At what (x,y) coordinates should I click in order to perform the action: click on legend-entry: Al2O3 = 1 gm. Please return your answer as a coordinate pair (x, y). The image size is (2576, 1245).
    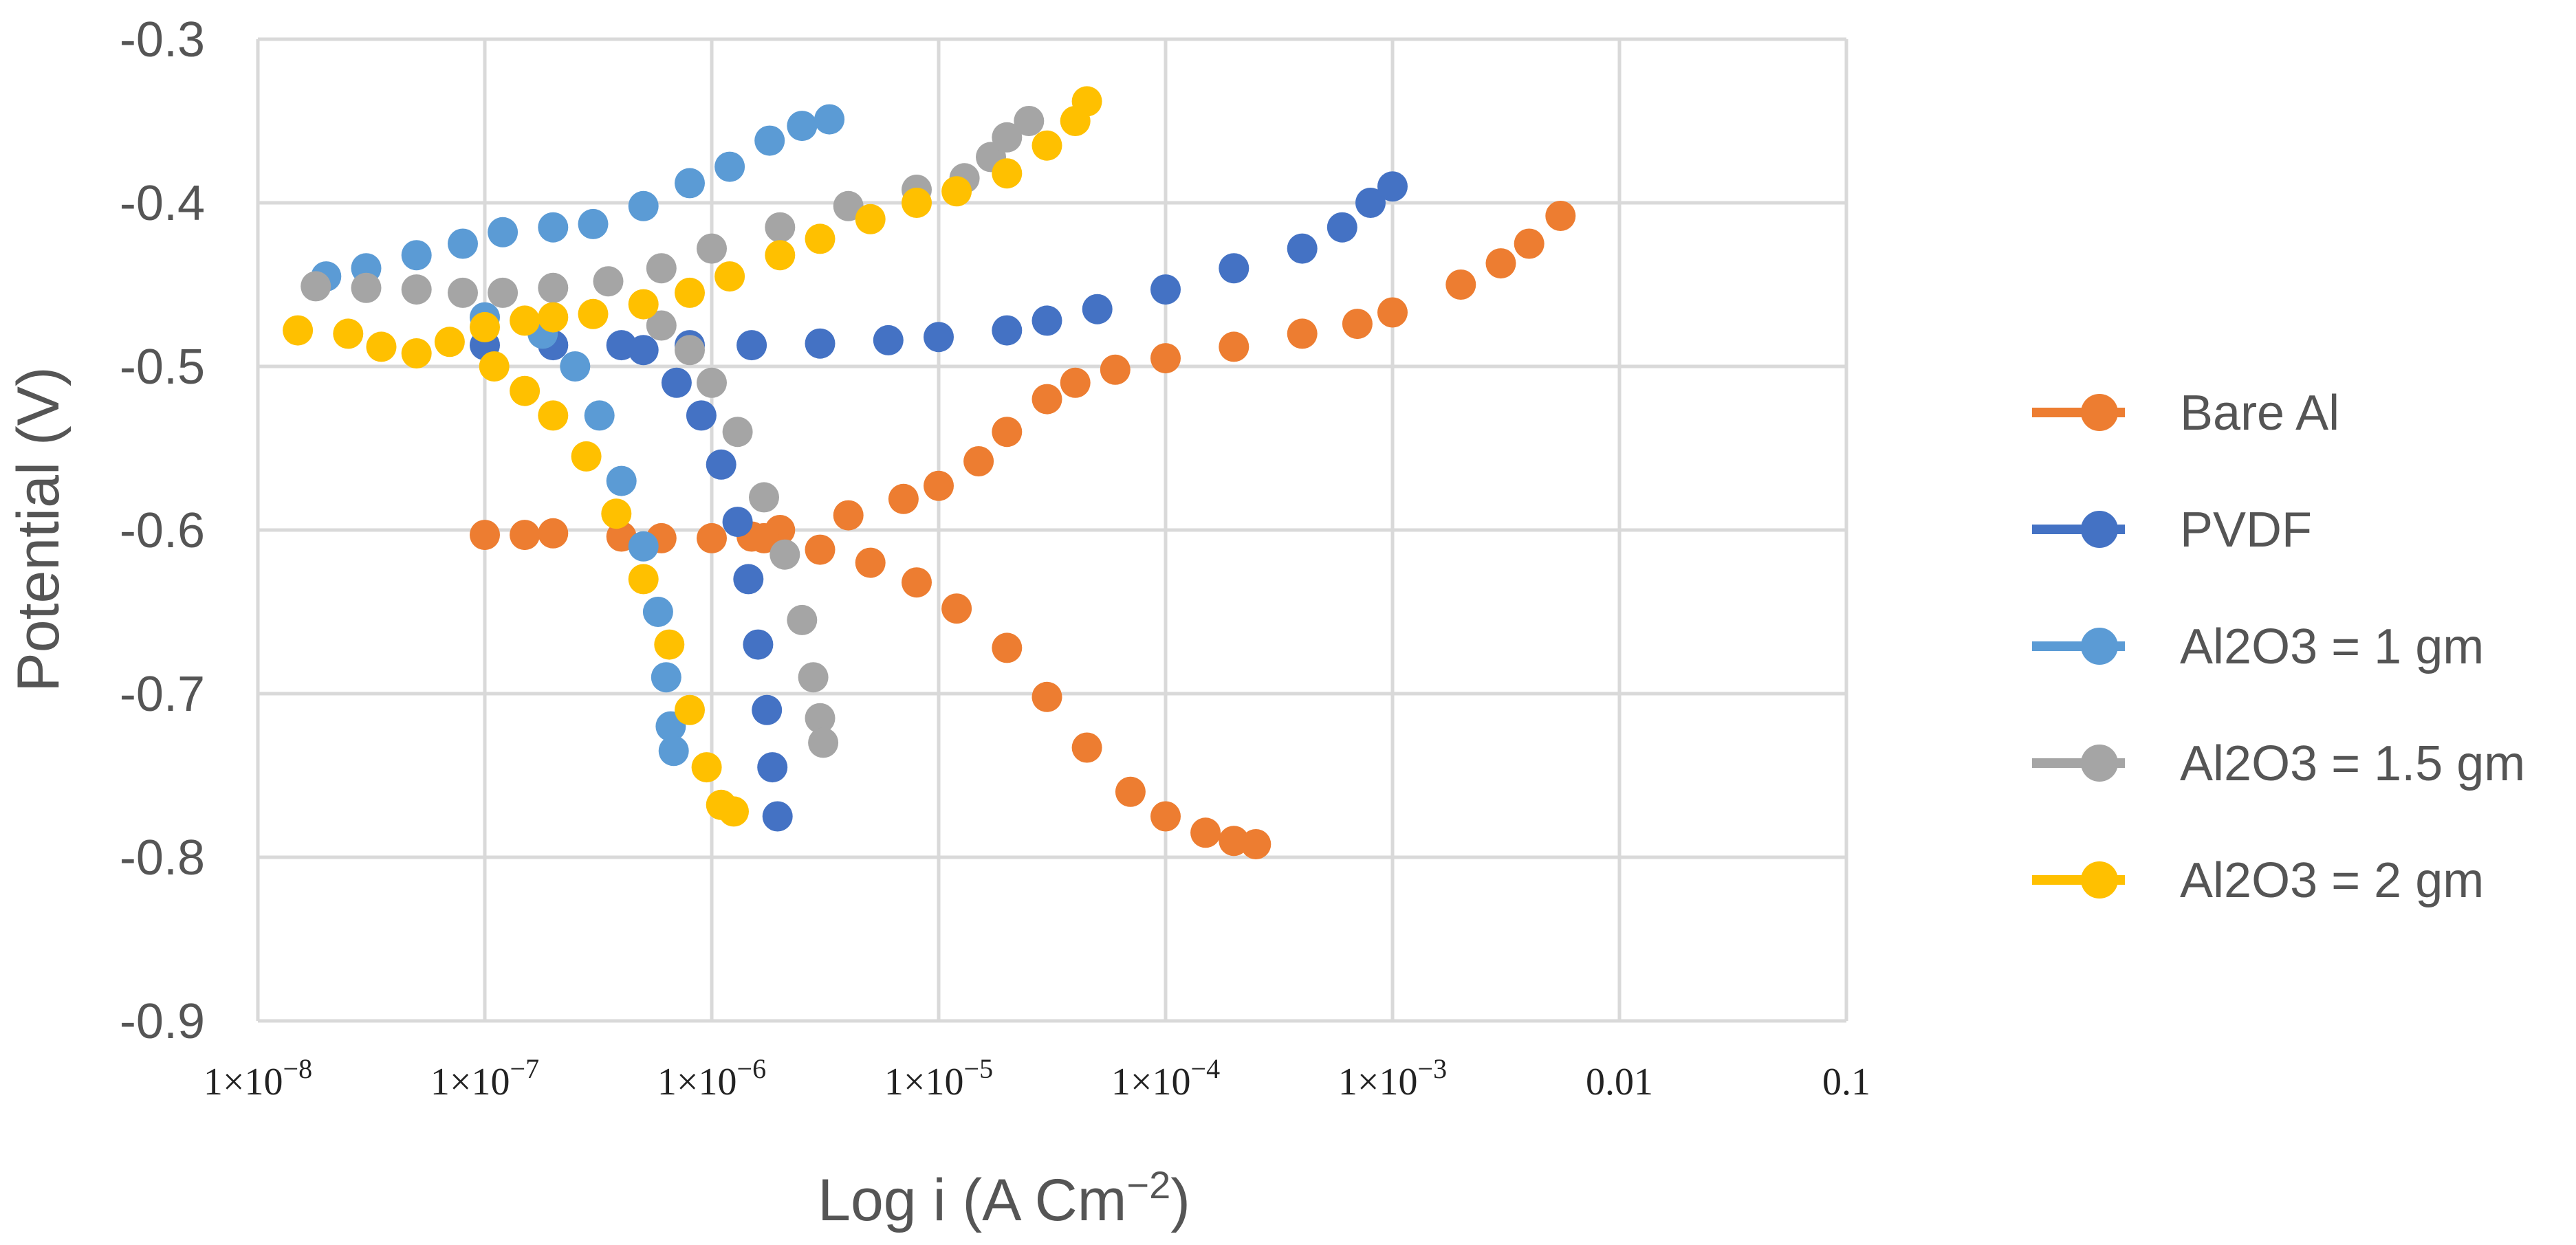
    Looking at the image, I should click on (2258, 646).